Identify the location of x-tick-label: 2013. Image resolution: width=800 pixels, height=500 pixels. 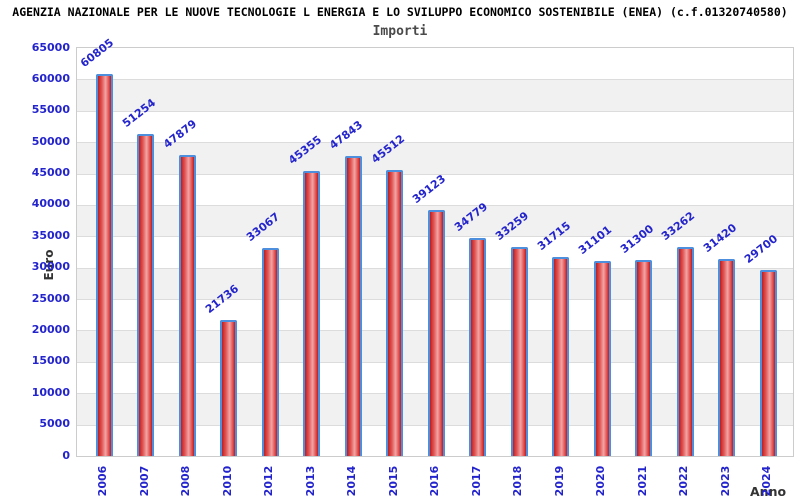
(310, 481).